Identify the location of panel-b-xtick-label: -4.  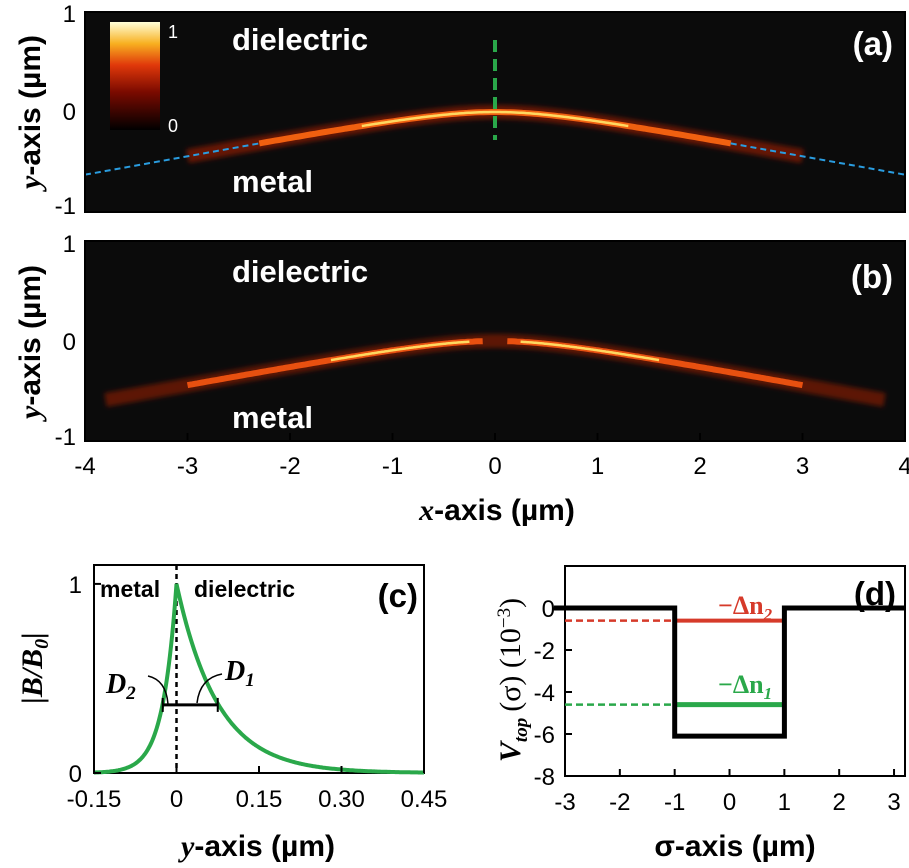
(84, 466).